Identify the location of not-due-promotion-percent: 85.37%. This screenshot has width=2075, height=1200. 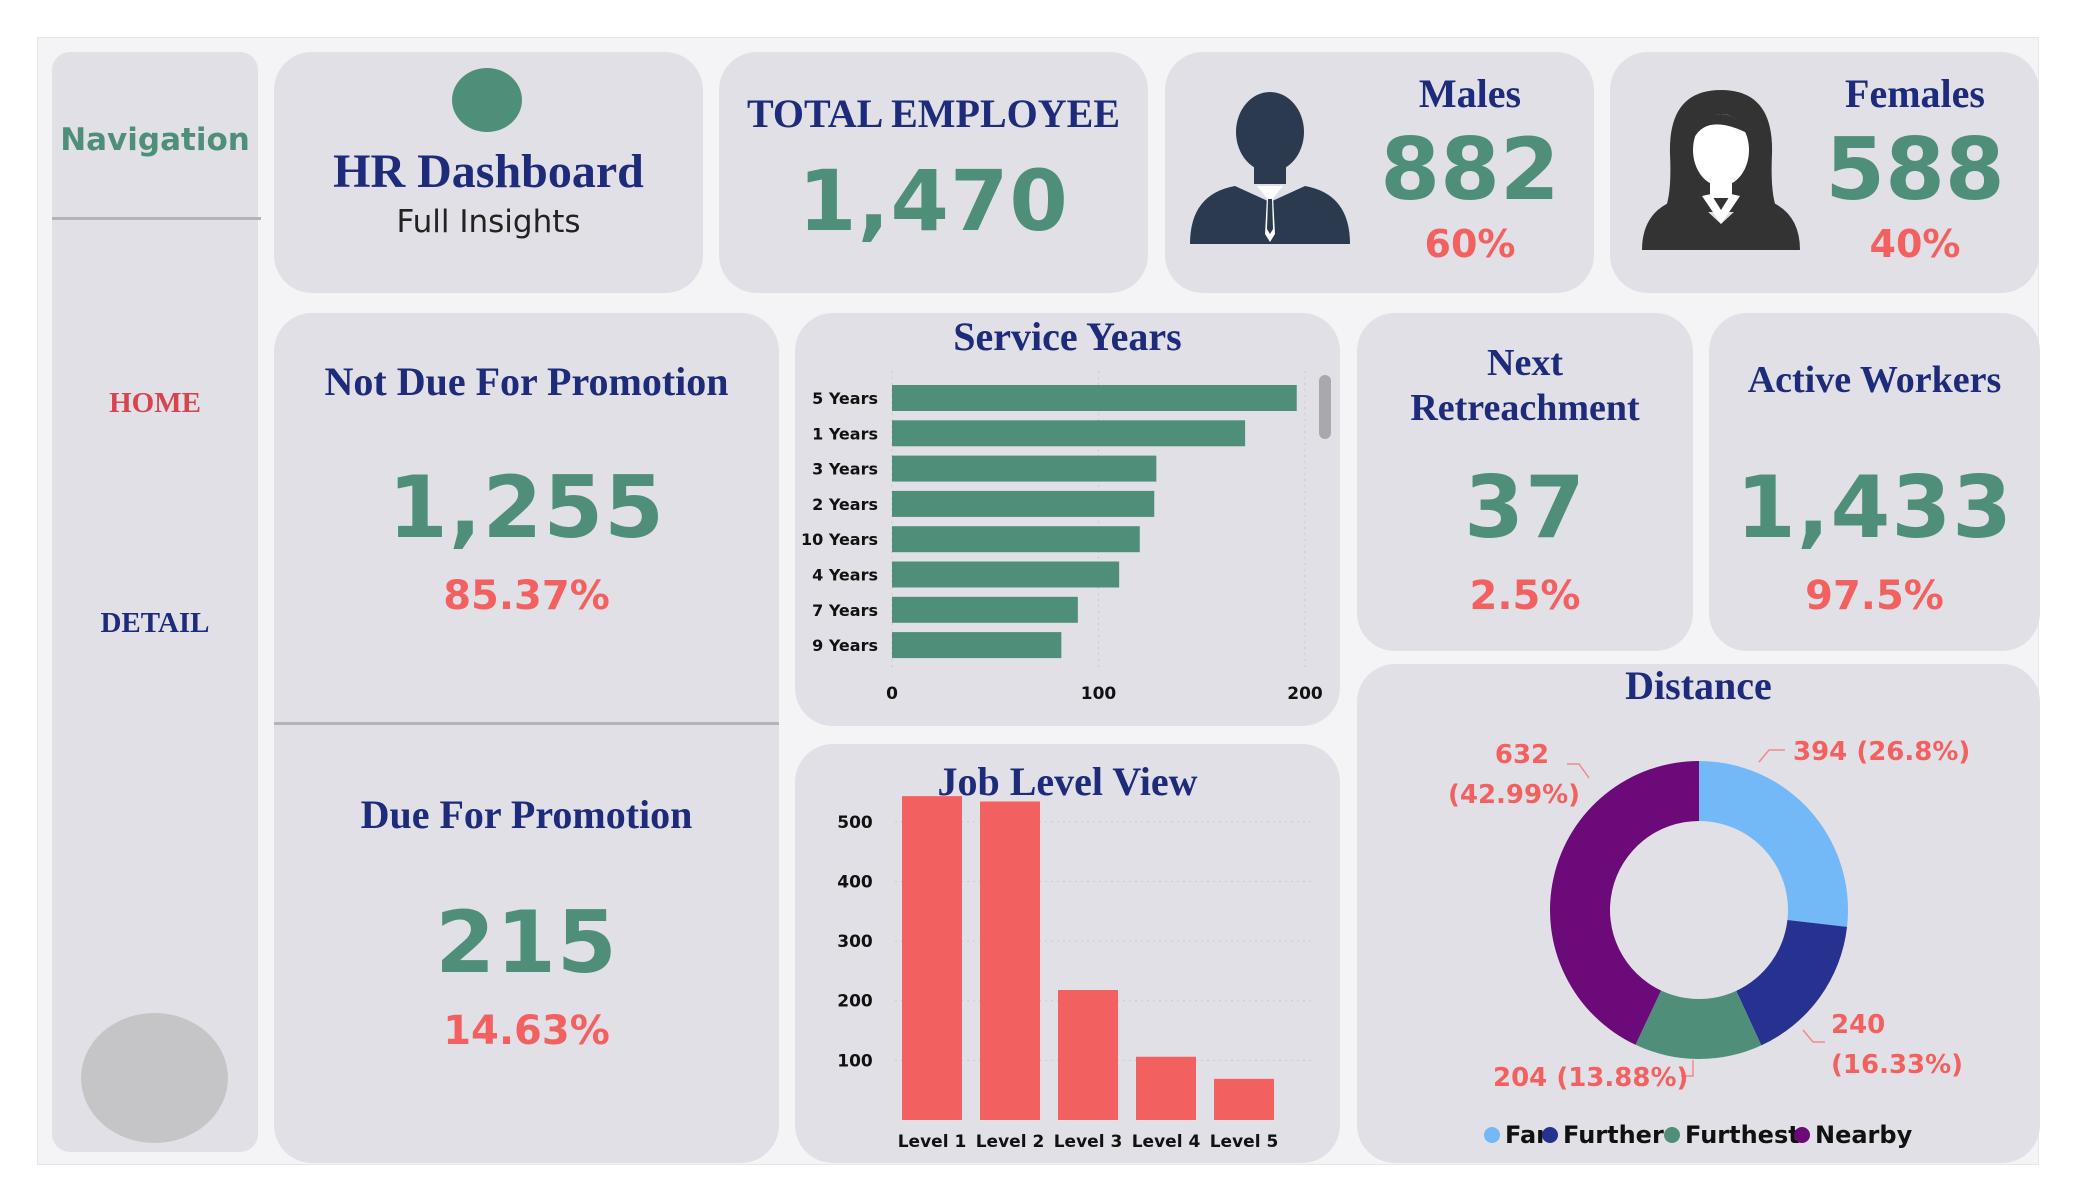
(526, 596).